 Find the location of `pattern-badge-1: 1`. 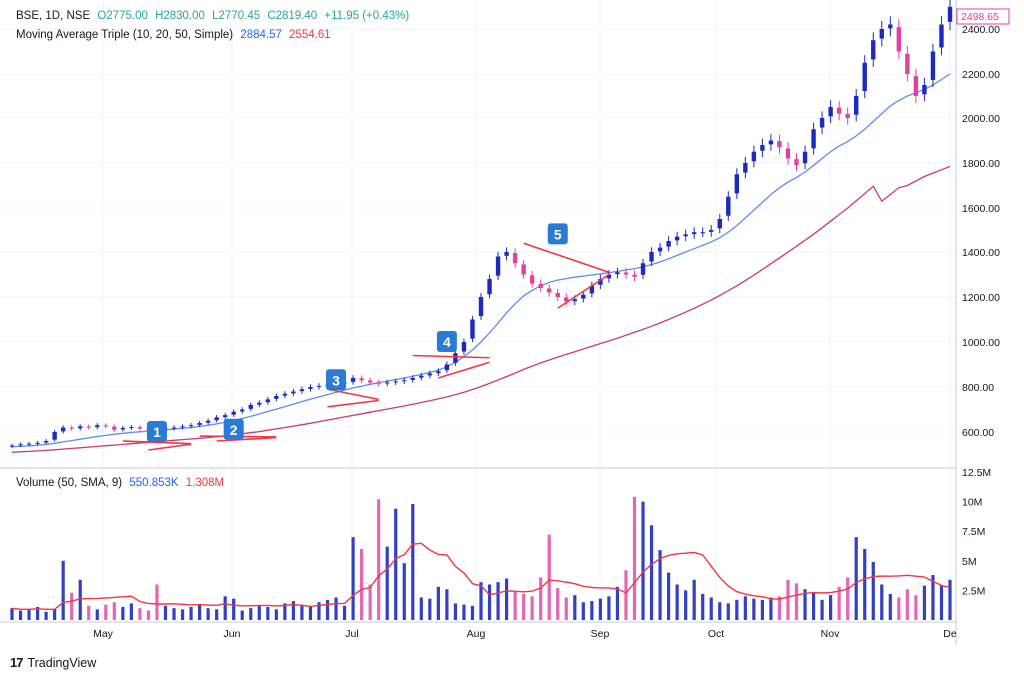

pattern-badge-1: 1 is located at coordinates (156, 431).